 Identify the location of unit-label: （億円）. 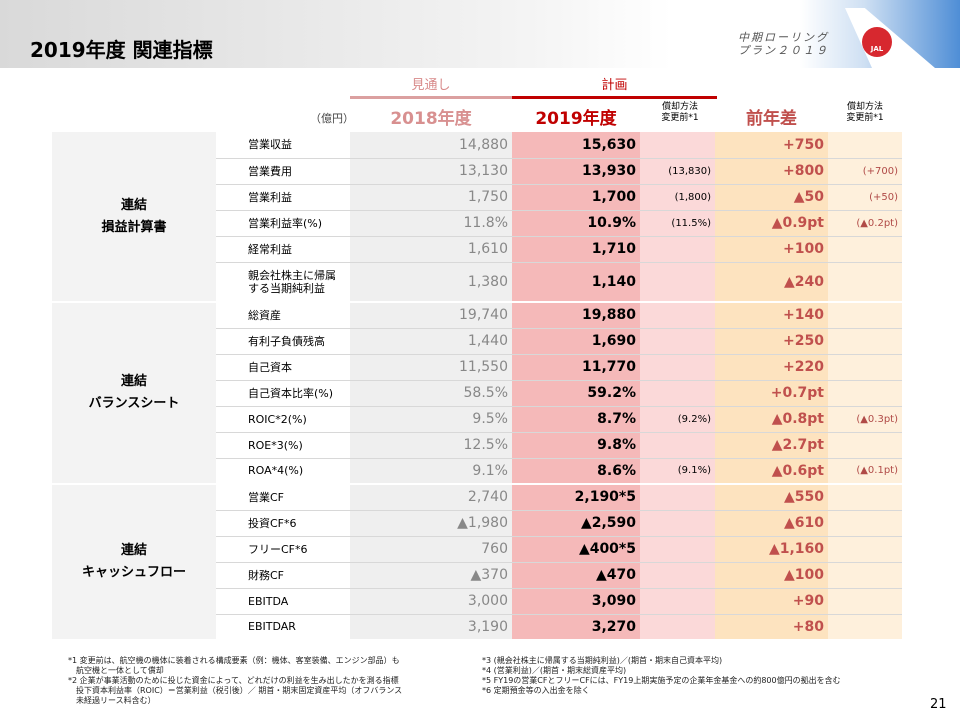
(332, 118).